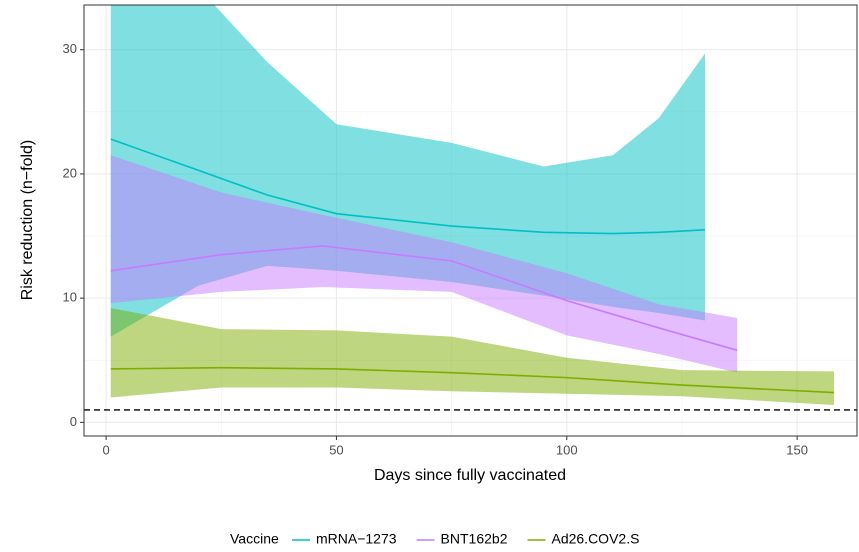 Image resolution: width=859 pixels, height=552 pixels. Describe the element at coordinates (70, 172) in the screenshot. I see `y-tick-label: 20` at that location.